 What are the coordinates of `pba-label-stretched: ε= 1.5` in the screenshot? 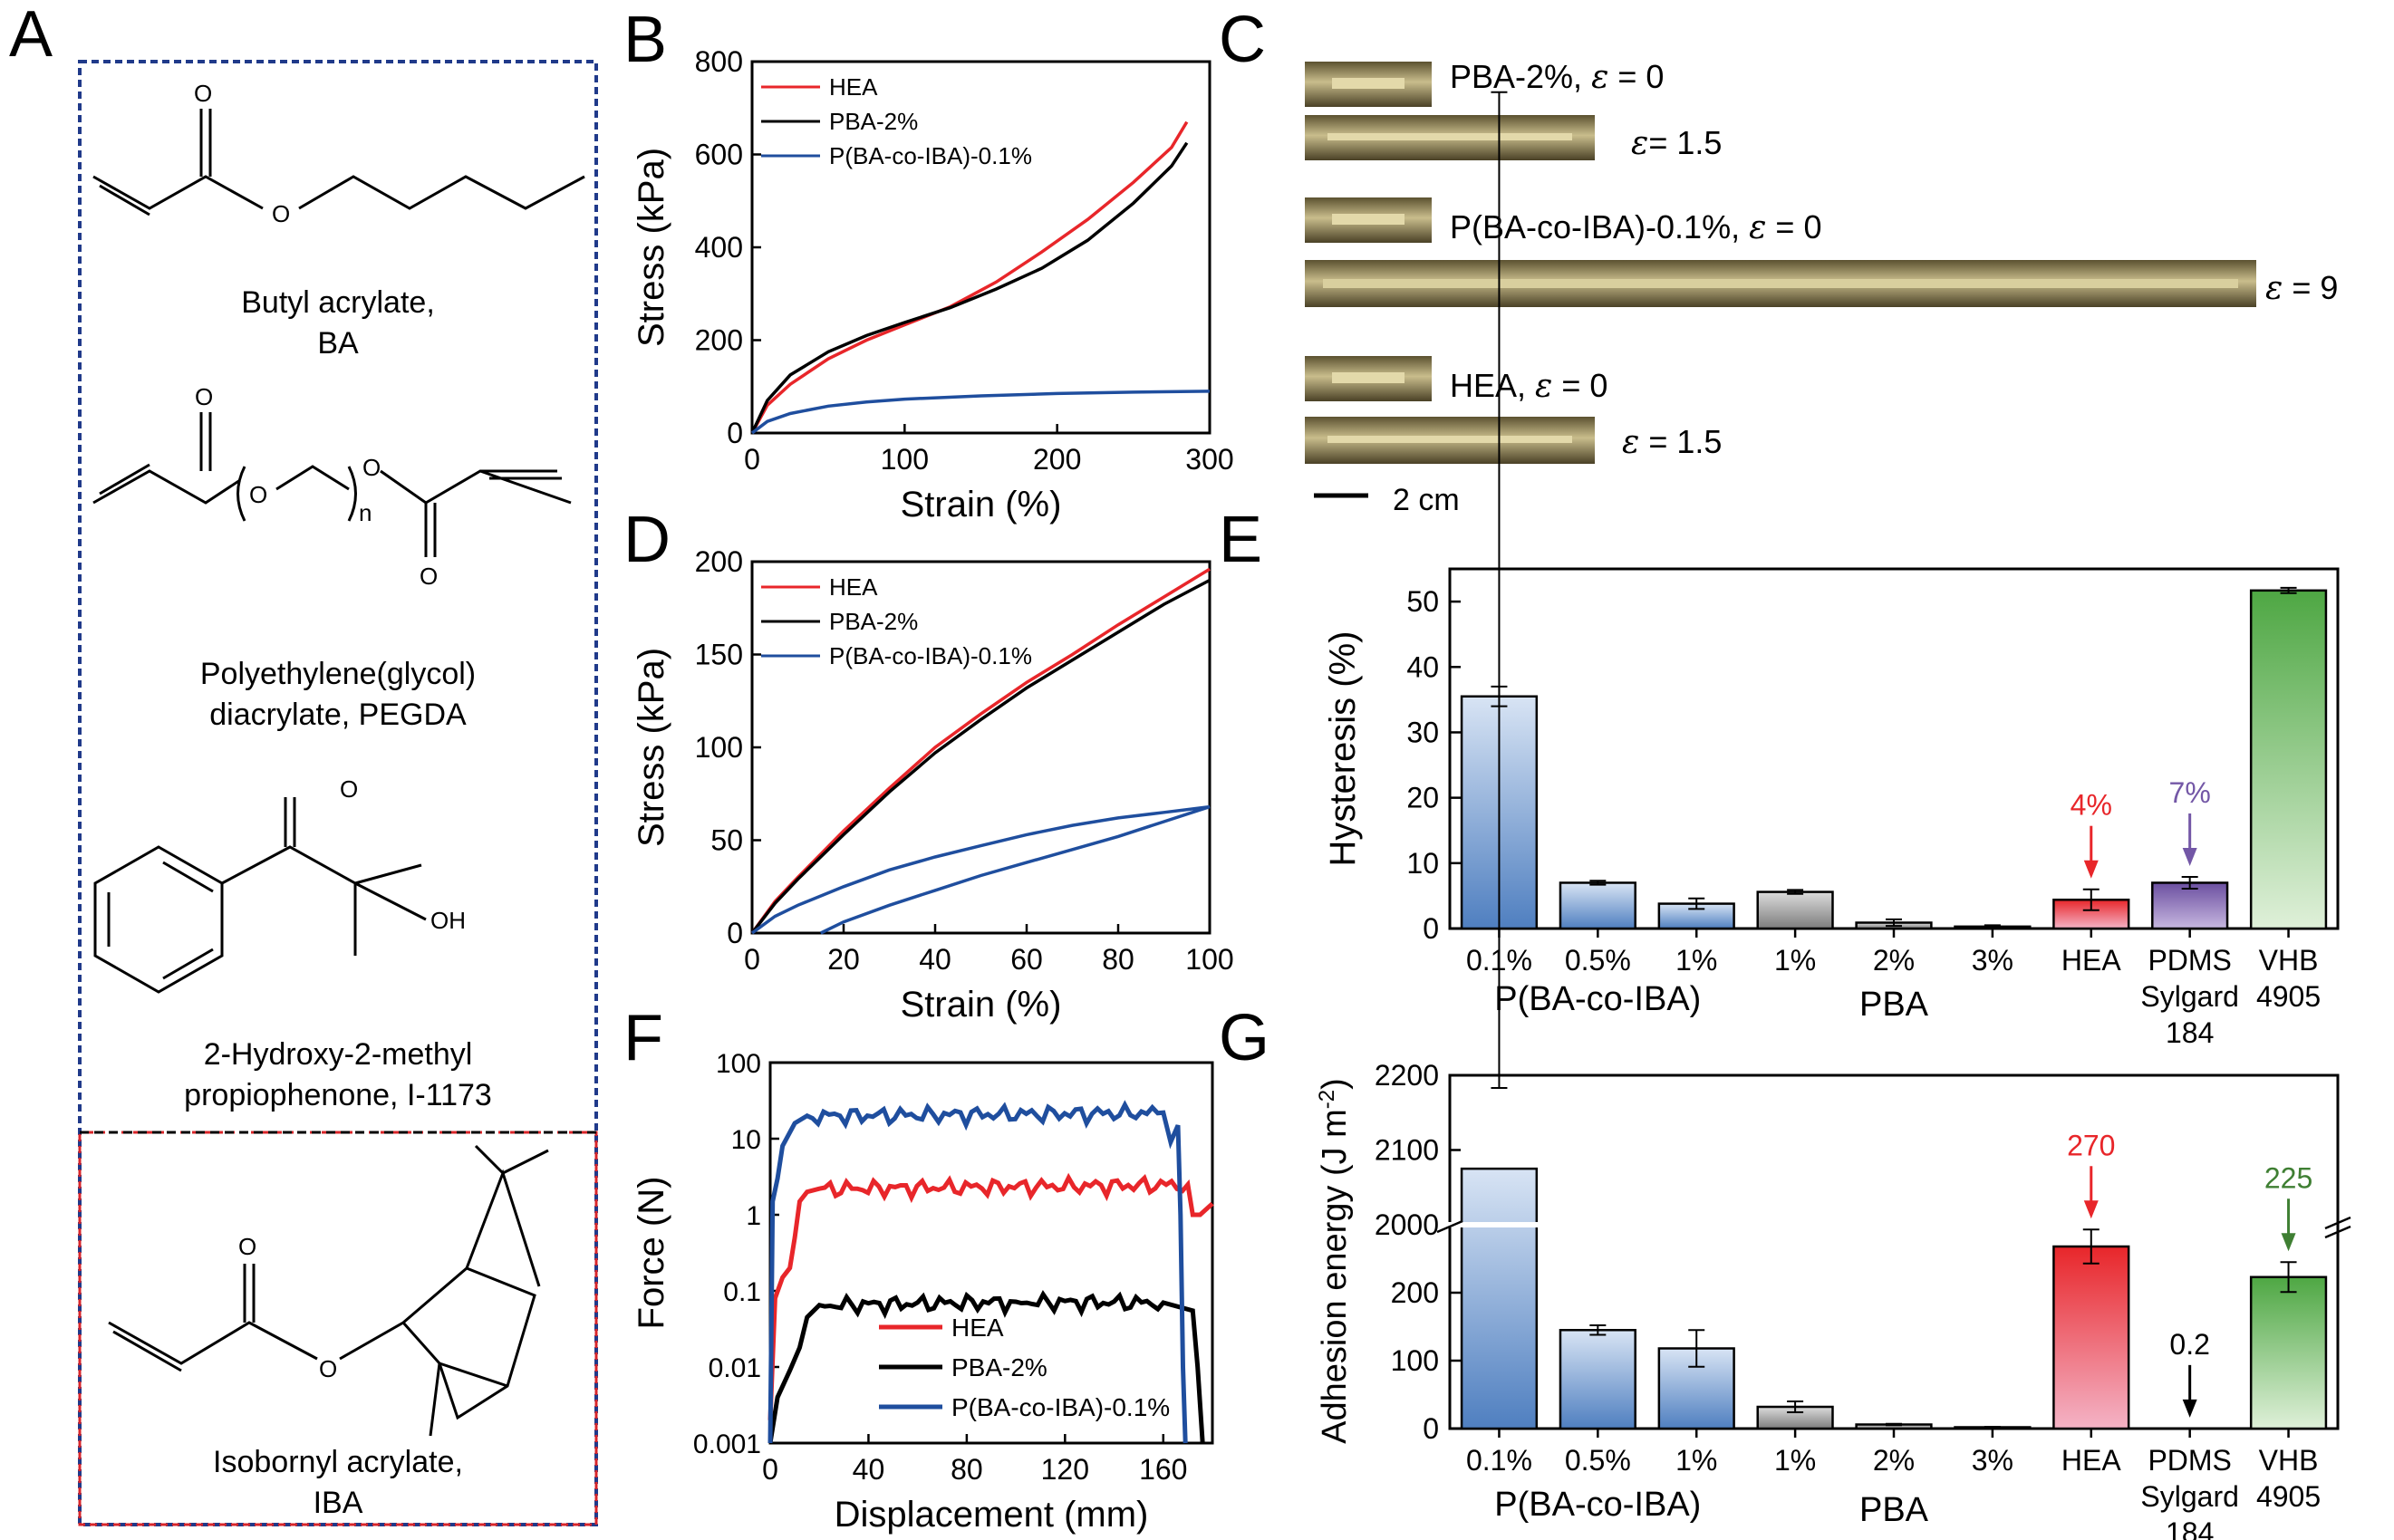 It's located at (1676, 143).